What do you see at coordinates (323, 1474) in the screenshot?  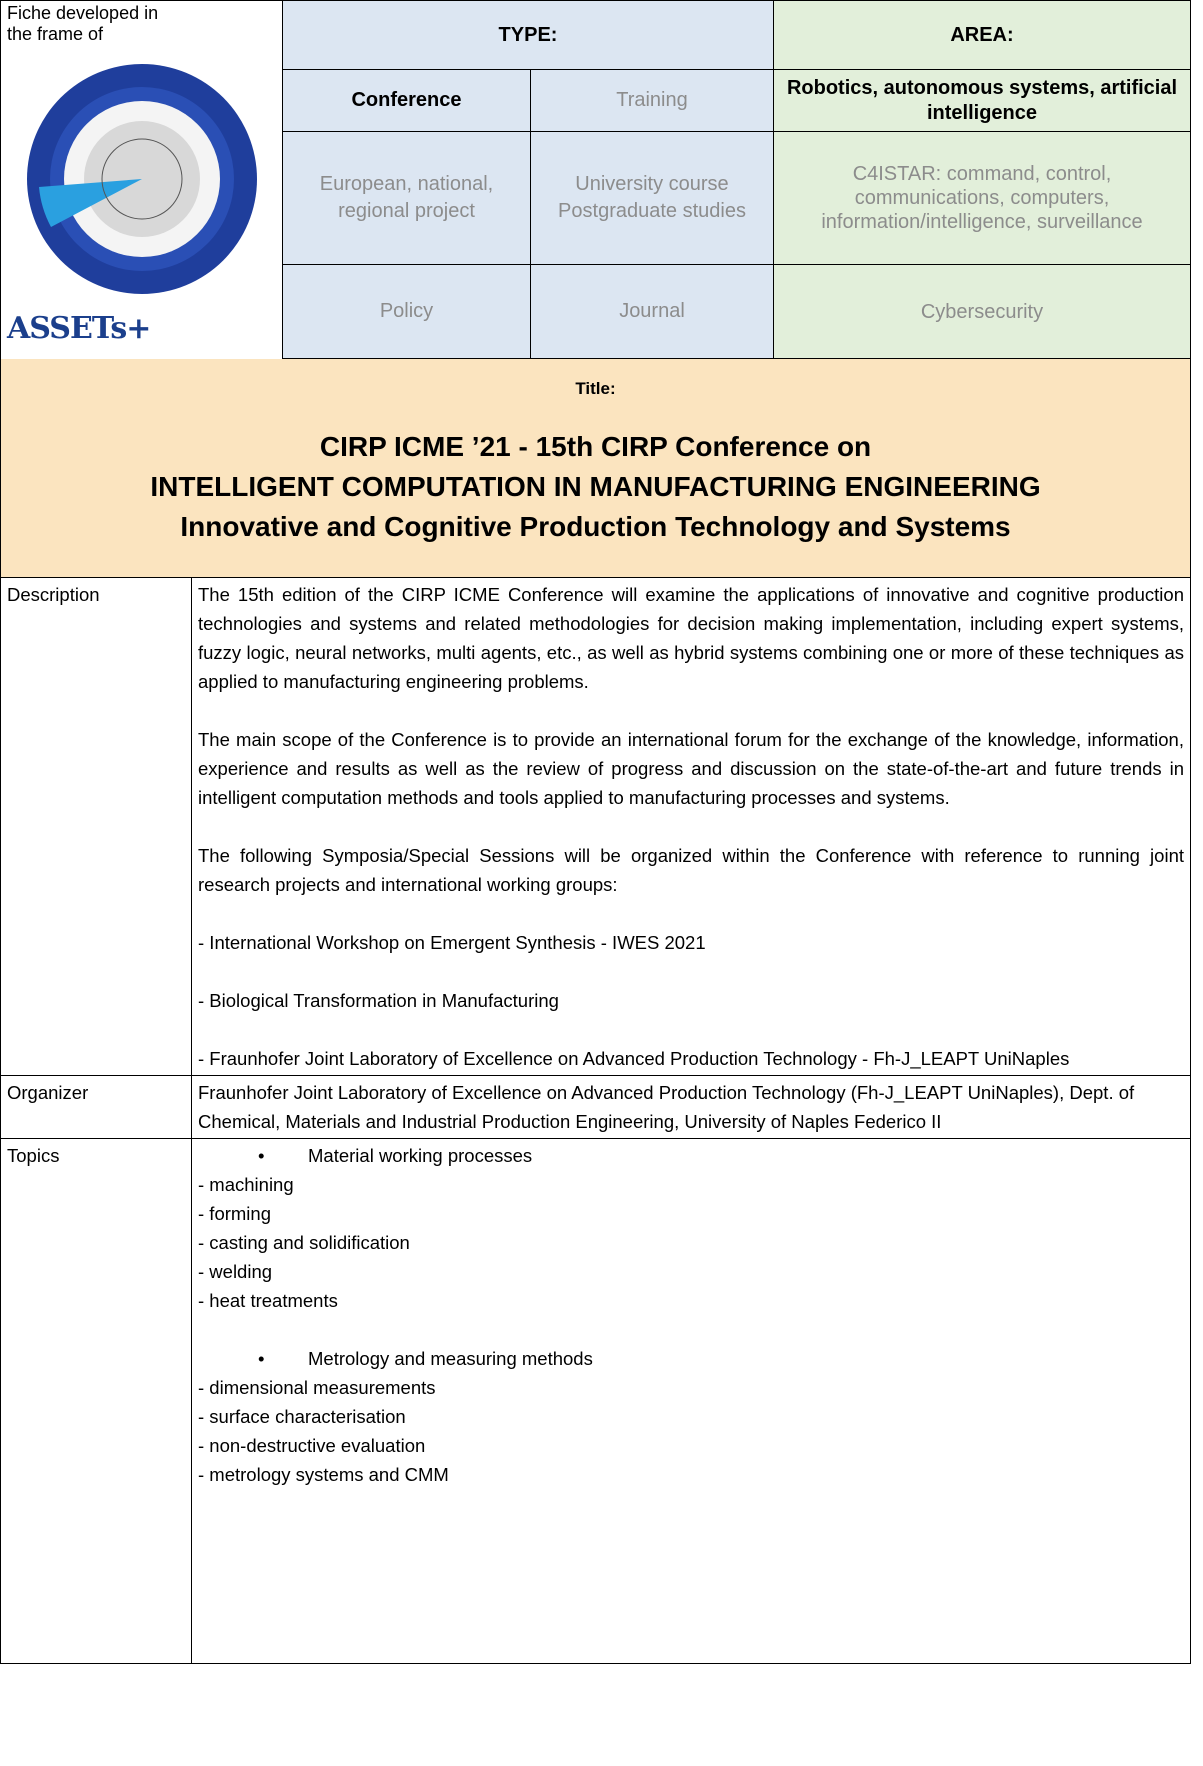 I see `topic-item: - metrology systems and CMM` at bounding box center [323, 1474].